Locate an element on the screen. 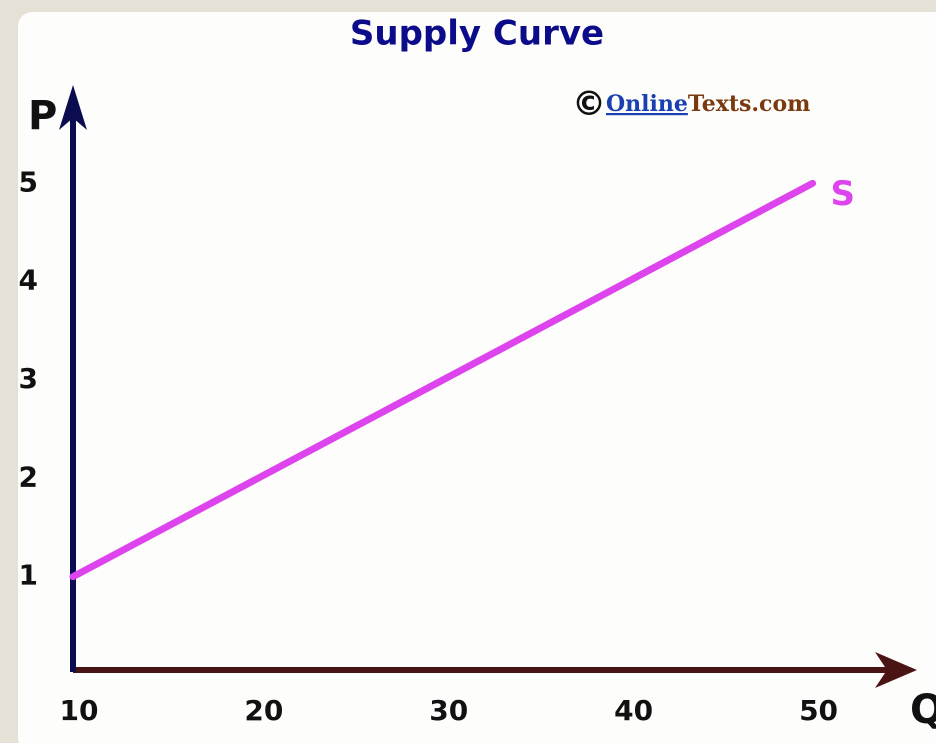 The width and height of the screenshot is (936, 743). y-axis-label: P is located at coordinates (42, 116).